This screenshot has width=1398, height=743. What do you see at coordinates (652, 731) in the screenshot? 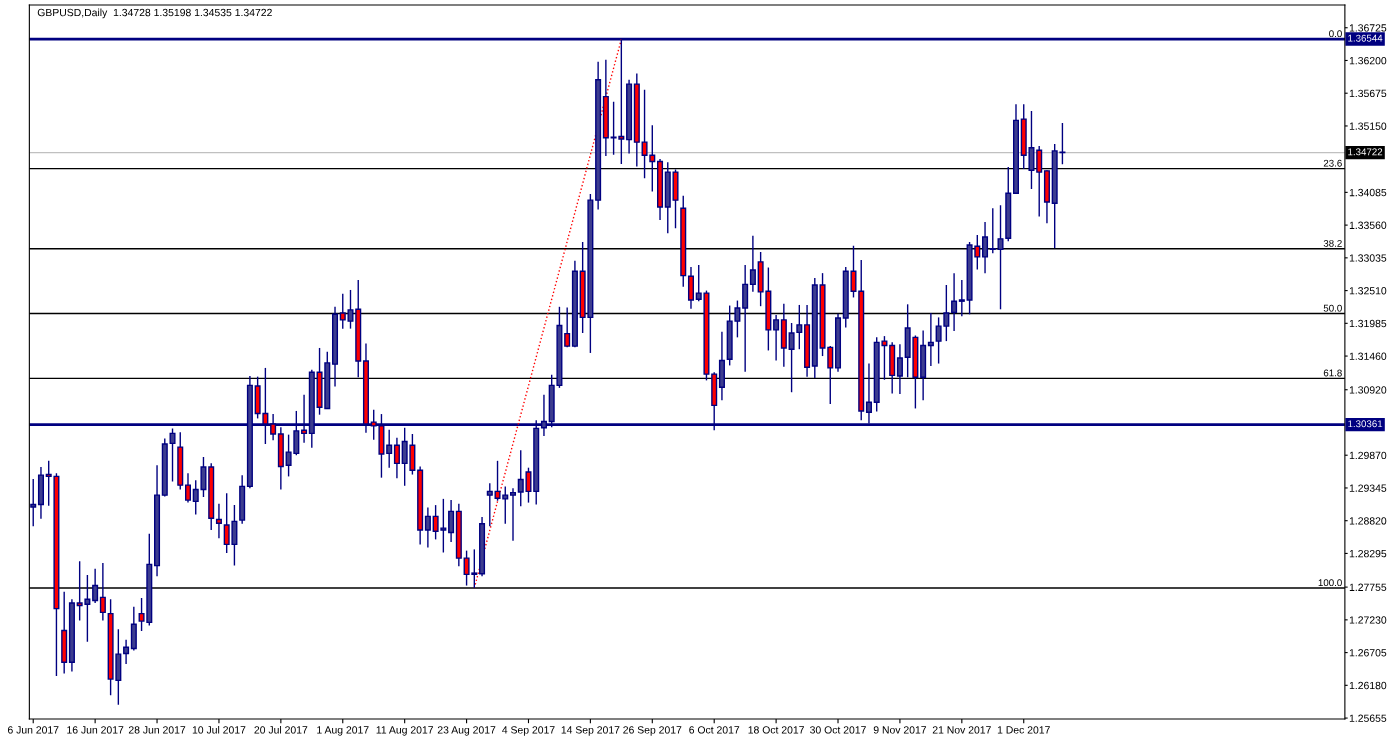
I see `x-tick-label: 26 Sep 2017` at bounding box center [652, 731].